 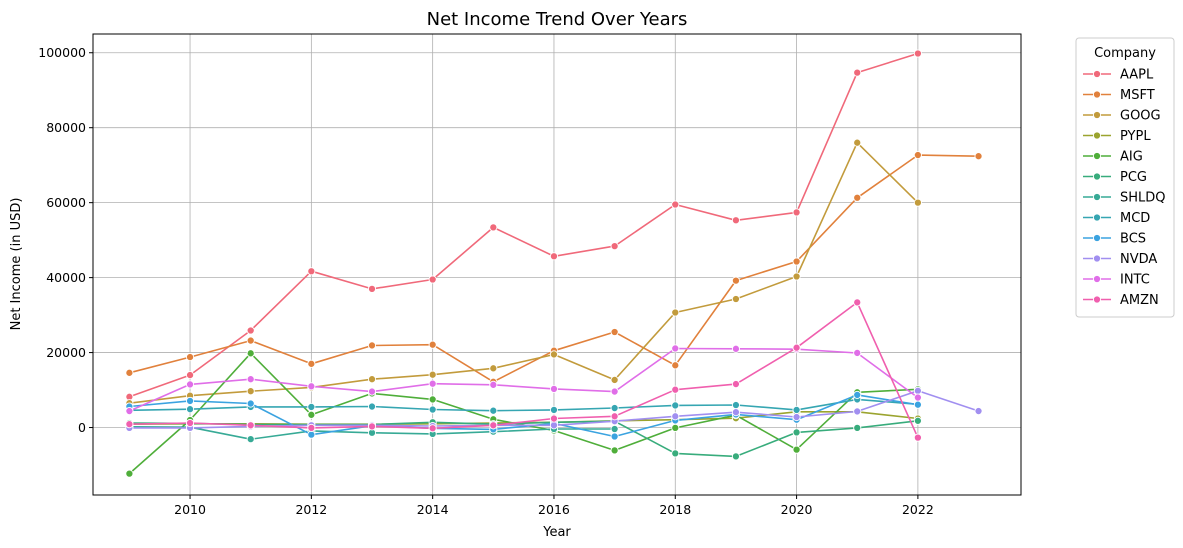 I want to click on legend-item-goog: GOOG, so click(x=1122, y=116).